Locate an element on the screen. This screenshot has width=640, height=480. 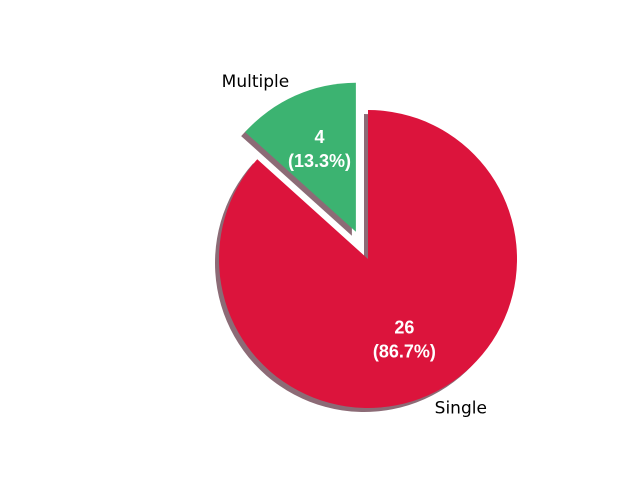
pie-slice-multiple is located at coordinates (300, 157).